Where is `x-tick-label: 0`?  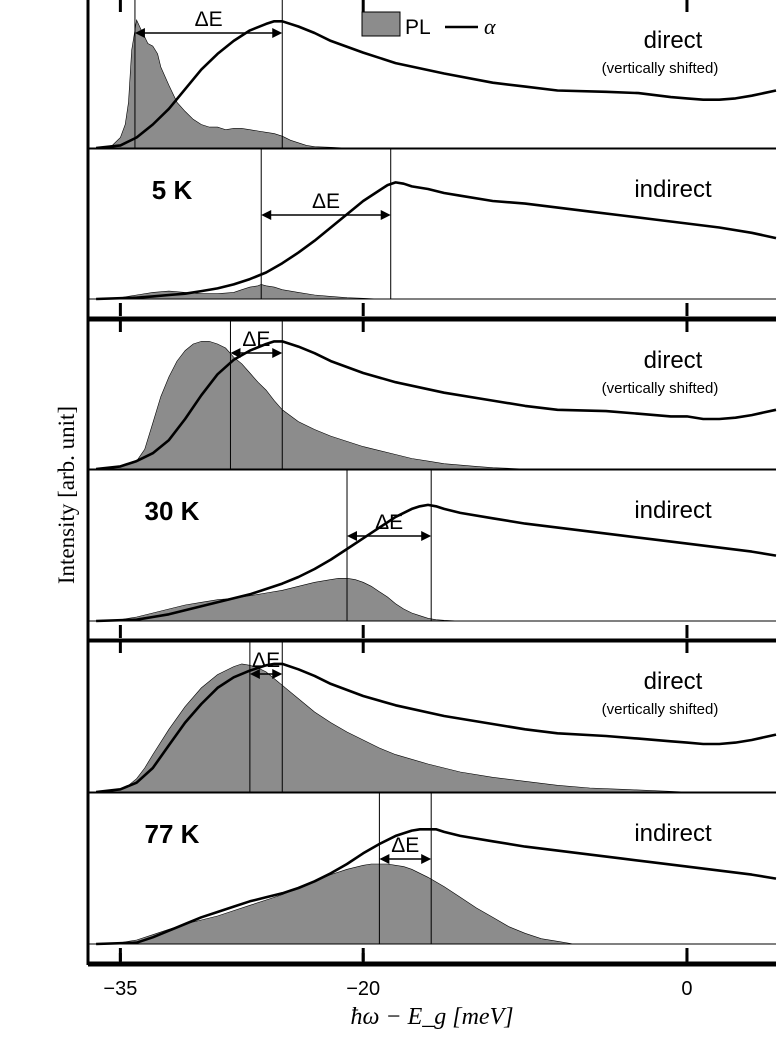
x-tick-label: 0 is located at coordinates (686, 989).